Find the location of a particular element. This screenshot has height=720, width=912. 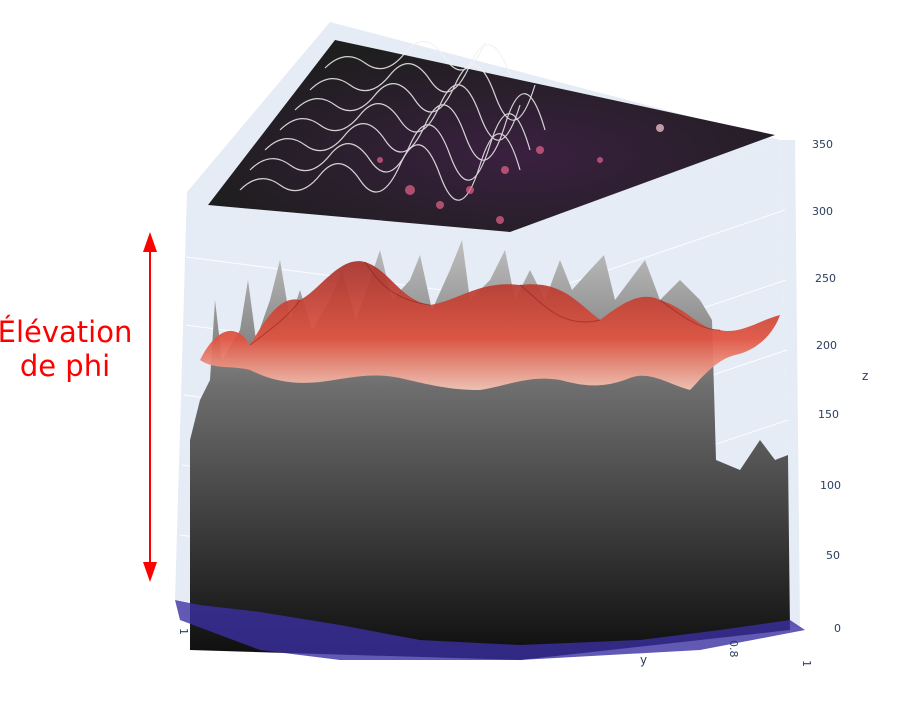

double-arrow-icon is located at coordinates (150, 407).